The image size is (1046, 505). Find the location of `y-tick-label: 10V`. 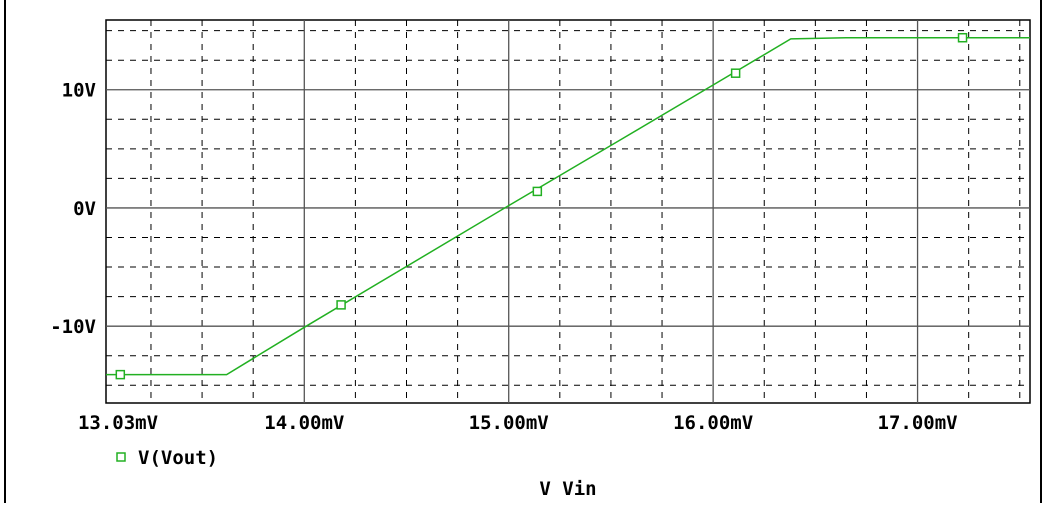

y-tick-label: 10V is located at coordinates (79, 91).